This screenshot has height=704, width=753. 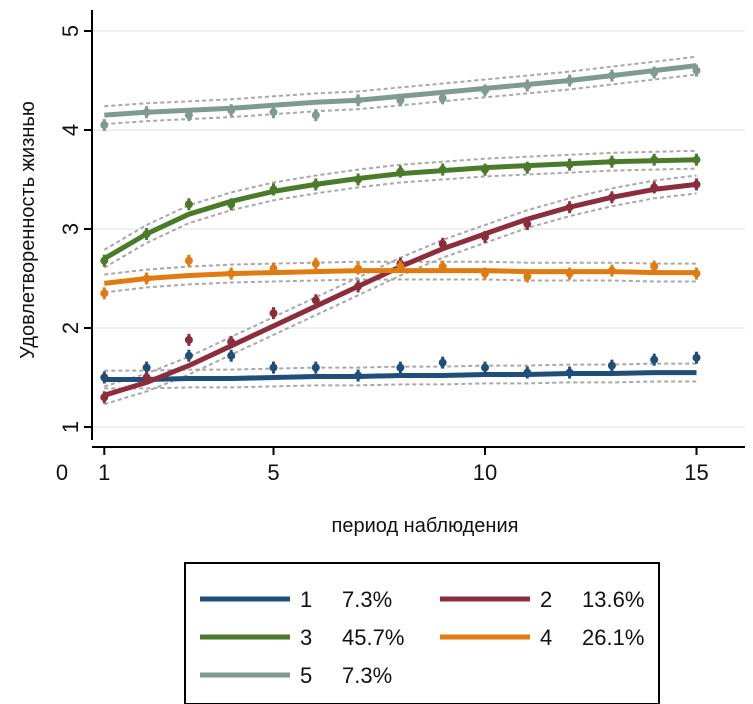 What do you see at coordinates (104, 472) in the screenshot?
I see `x-tick-label-1: 1` at bounding box center [104, 472].